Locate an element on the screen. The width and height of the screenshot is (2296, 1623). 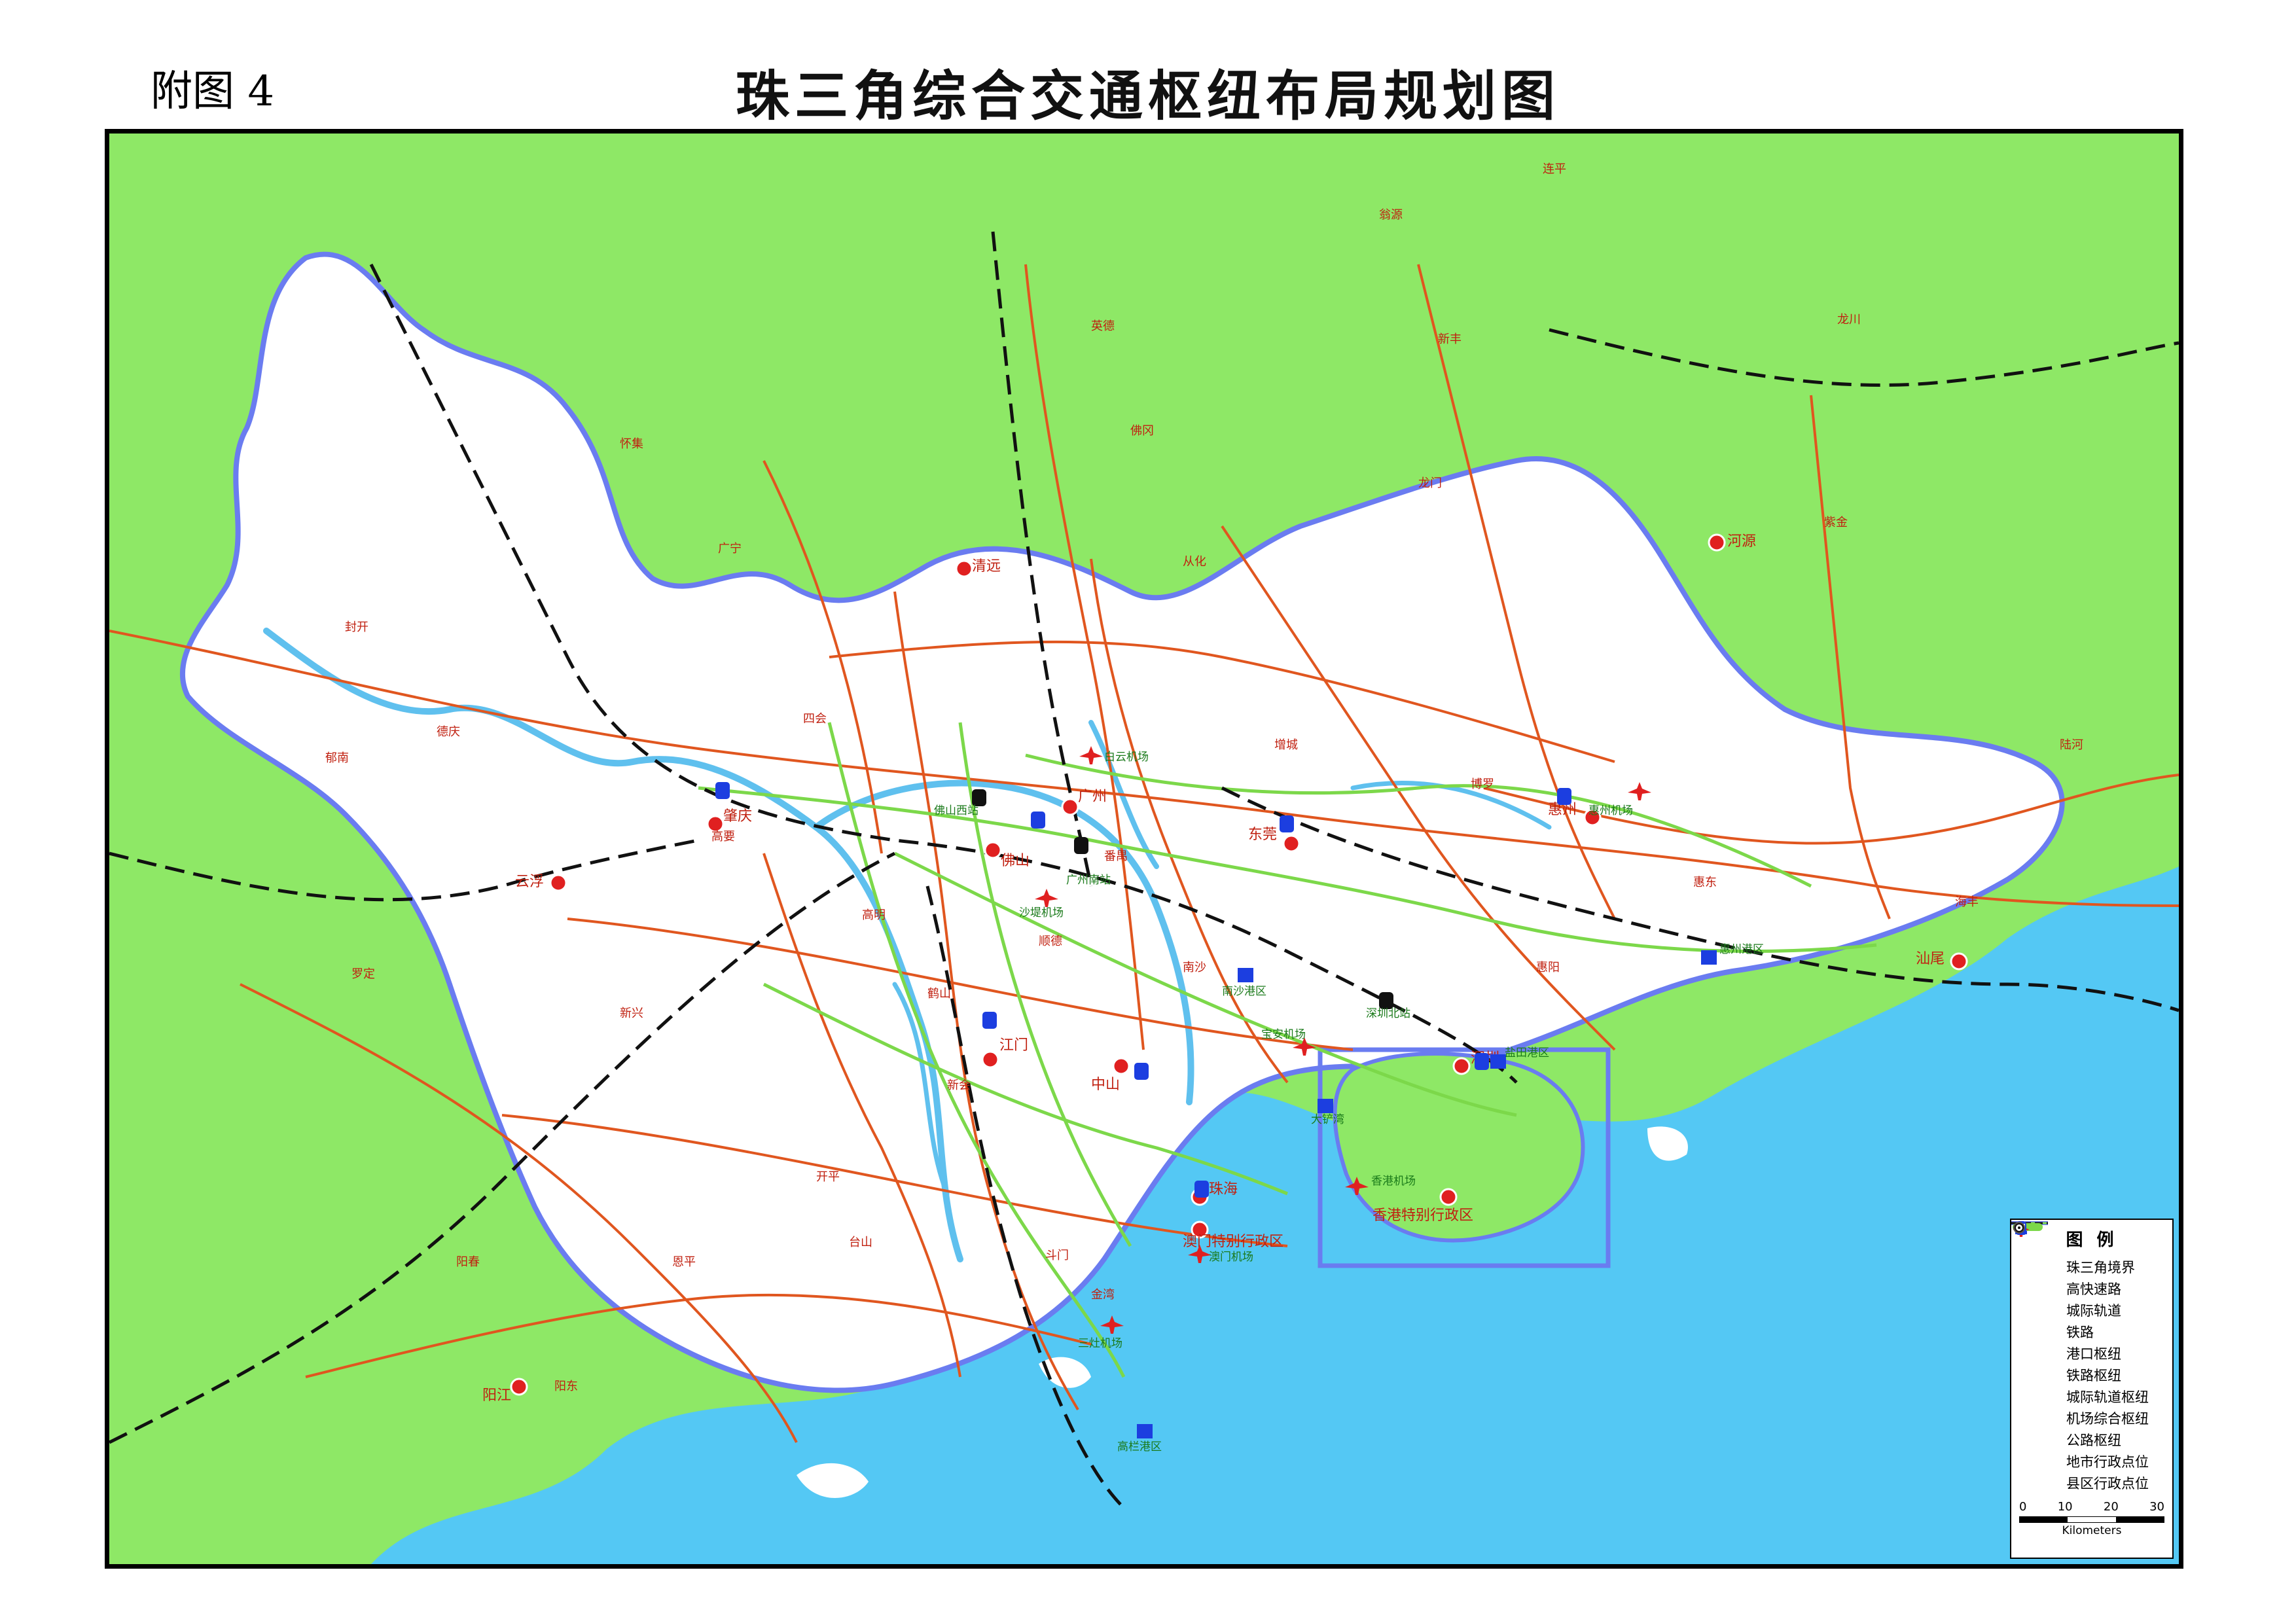
label-qingyuan: 清远 is located at coordinates (986, 566).